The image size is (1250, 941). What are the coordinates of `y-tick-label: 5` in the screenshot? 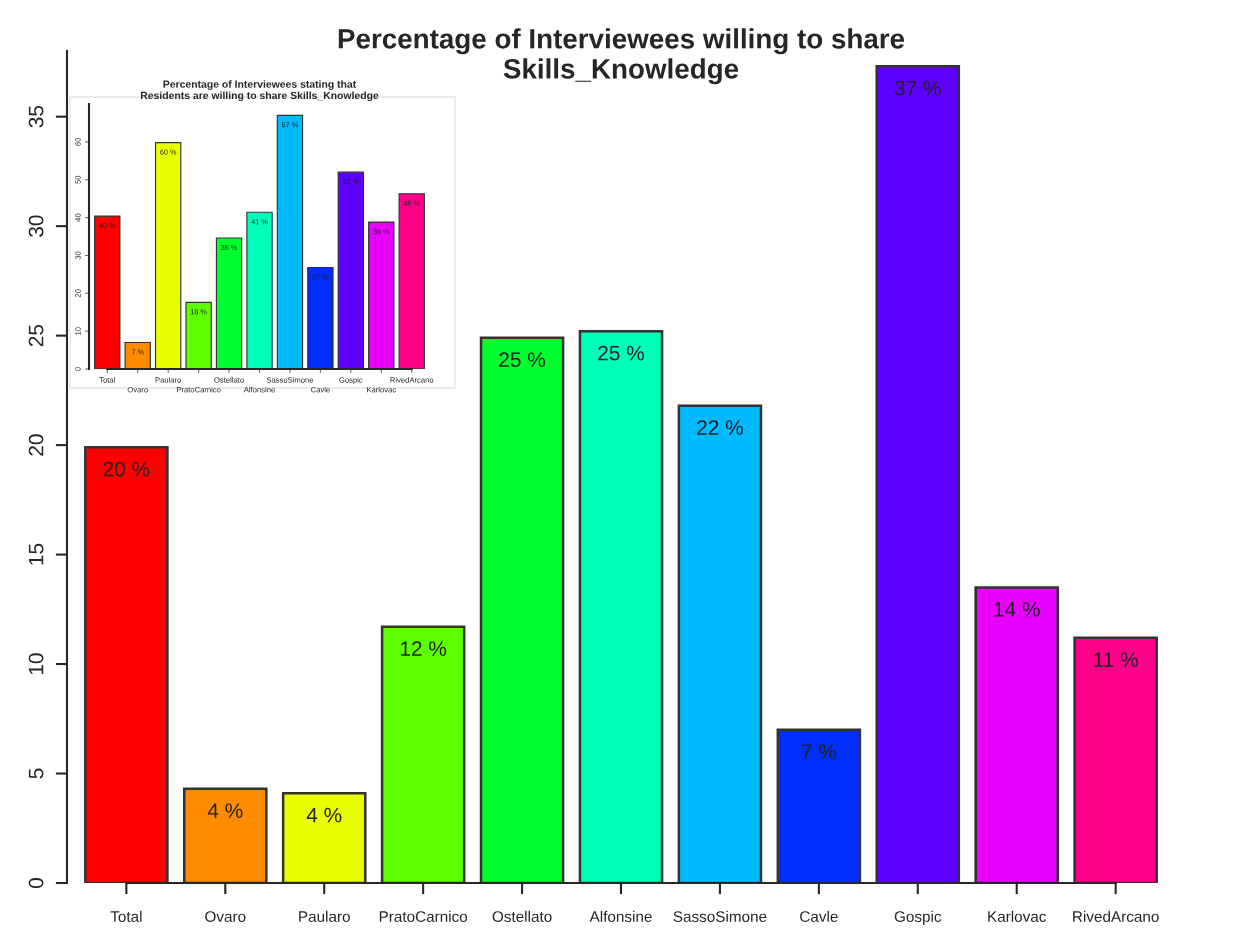 It's located at (36, 773).